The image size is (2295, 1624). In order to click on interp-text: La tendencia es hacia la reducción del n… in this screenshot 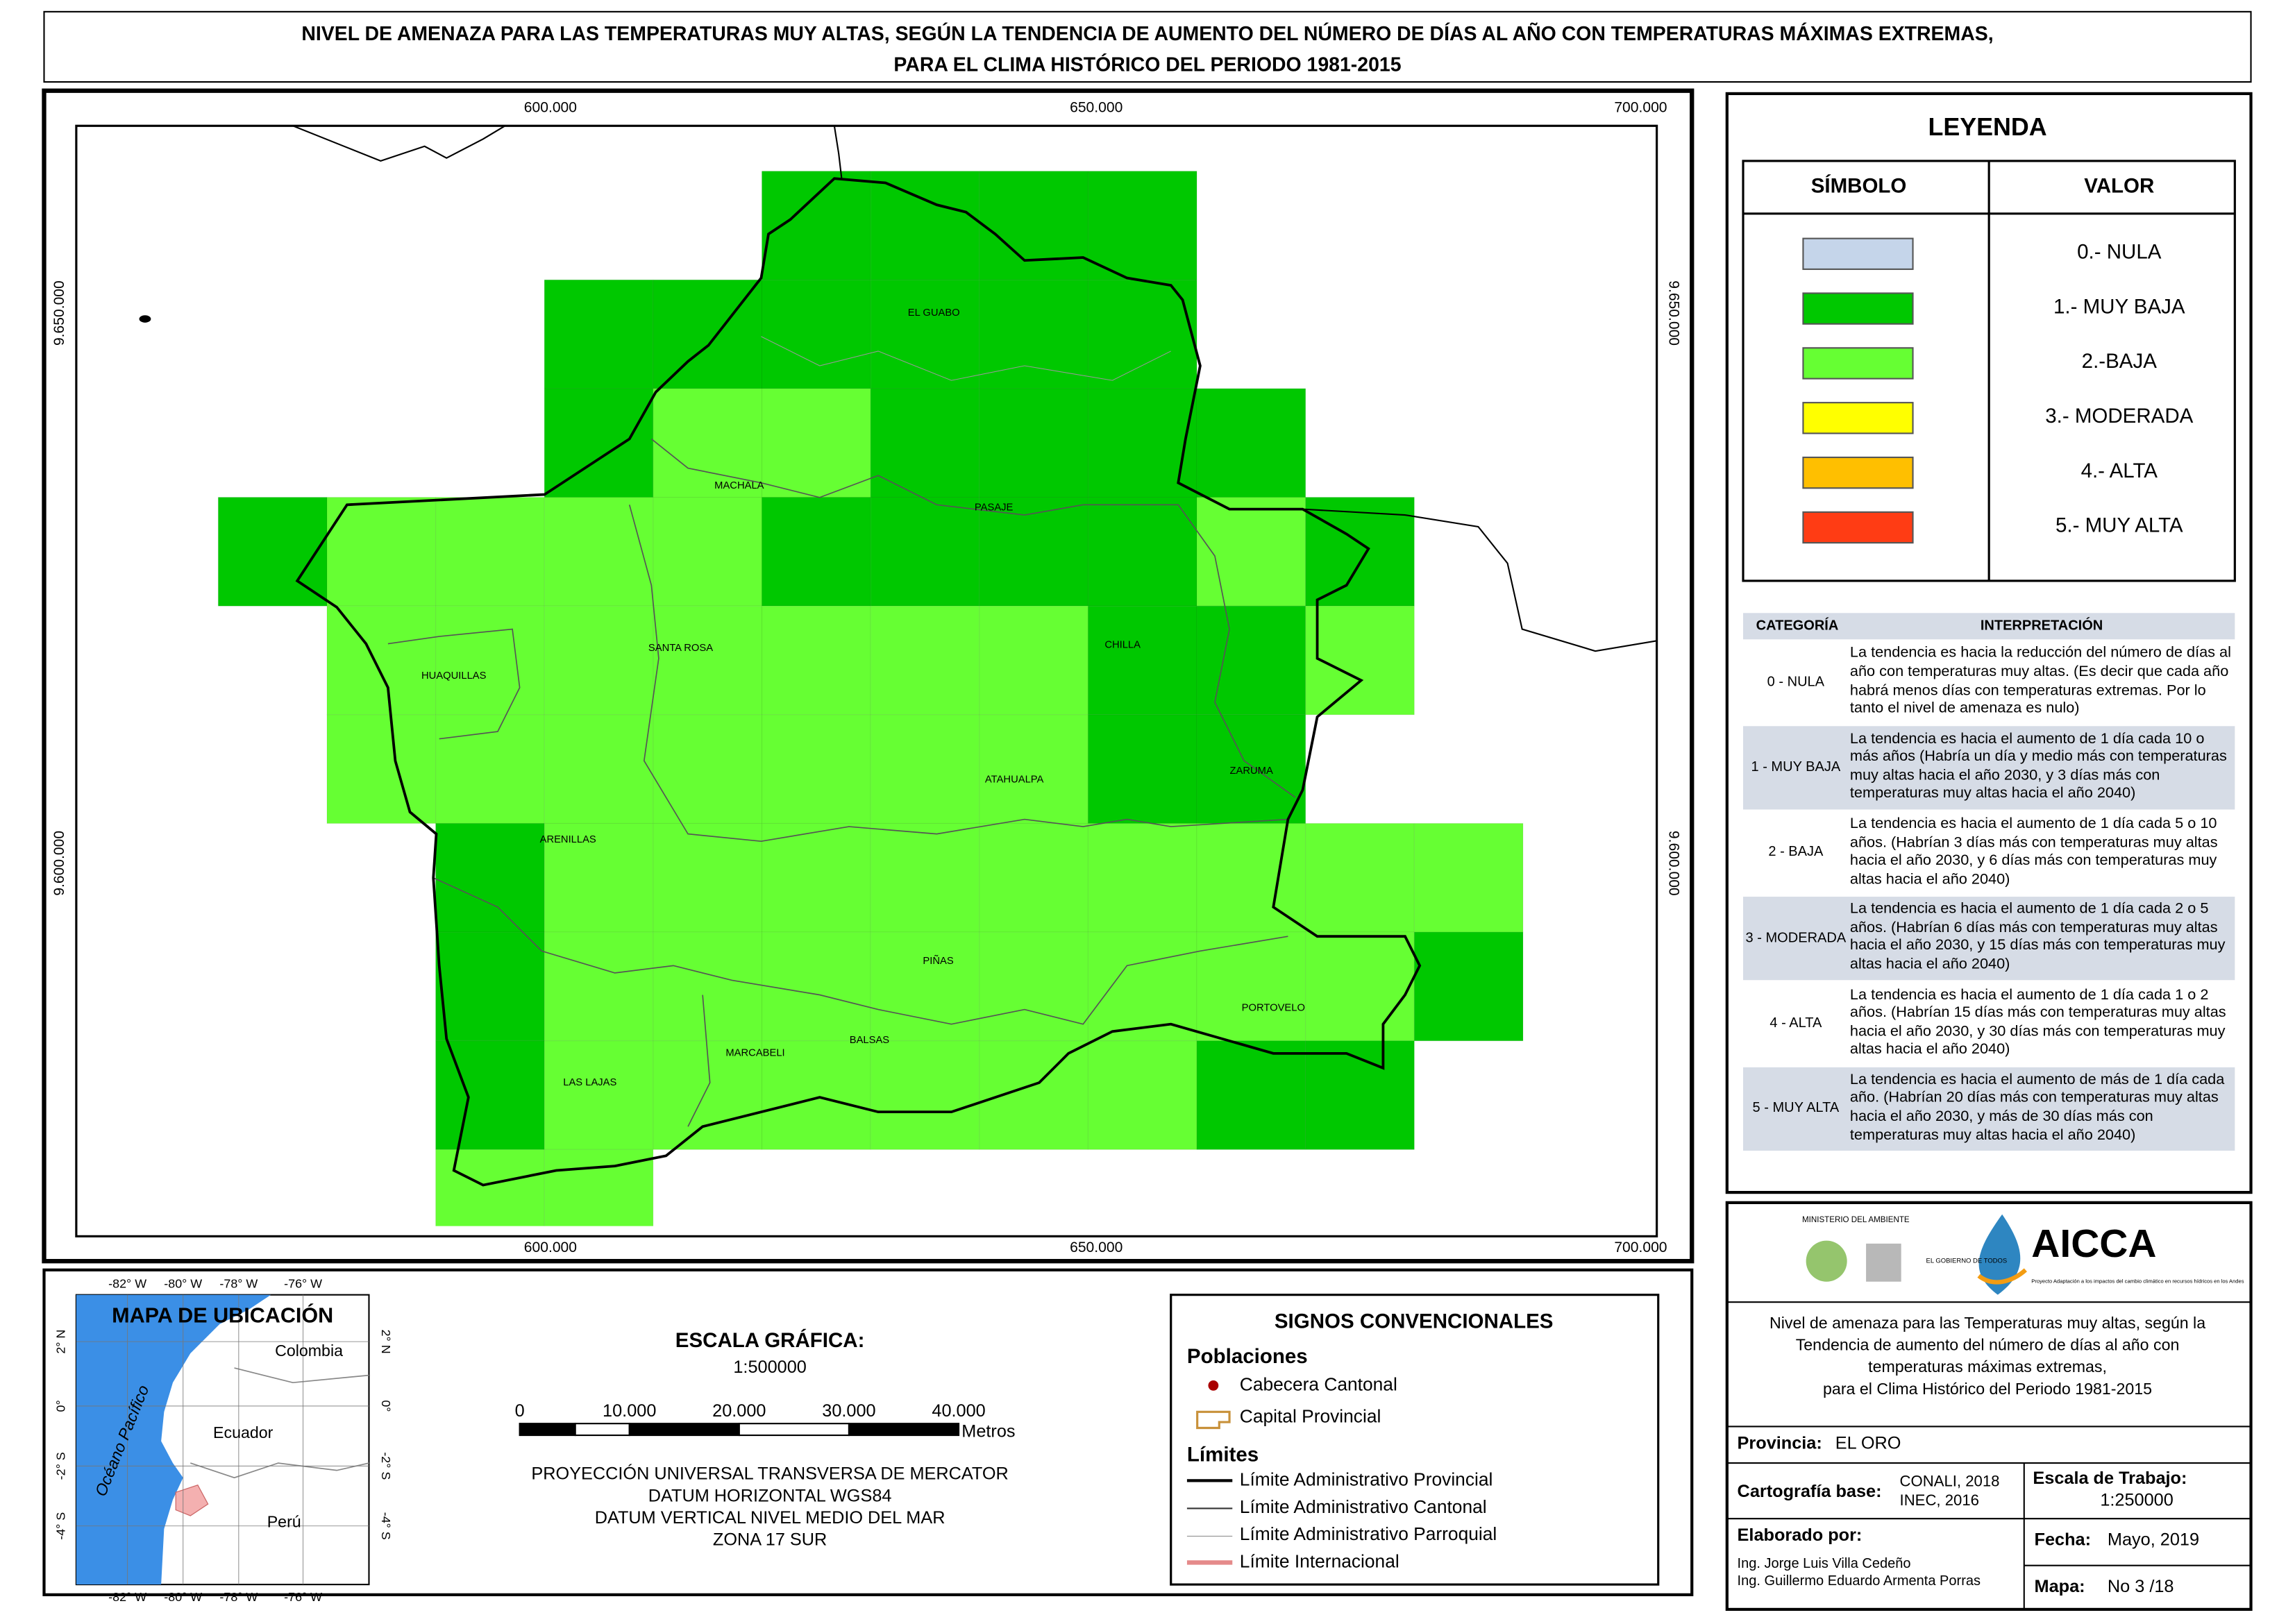, I will do `click(2040, 681)`.